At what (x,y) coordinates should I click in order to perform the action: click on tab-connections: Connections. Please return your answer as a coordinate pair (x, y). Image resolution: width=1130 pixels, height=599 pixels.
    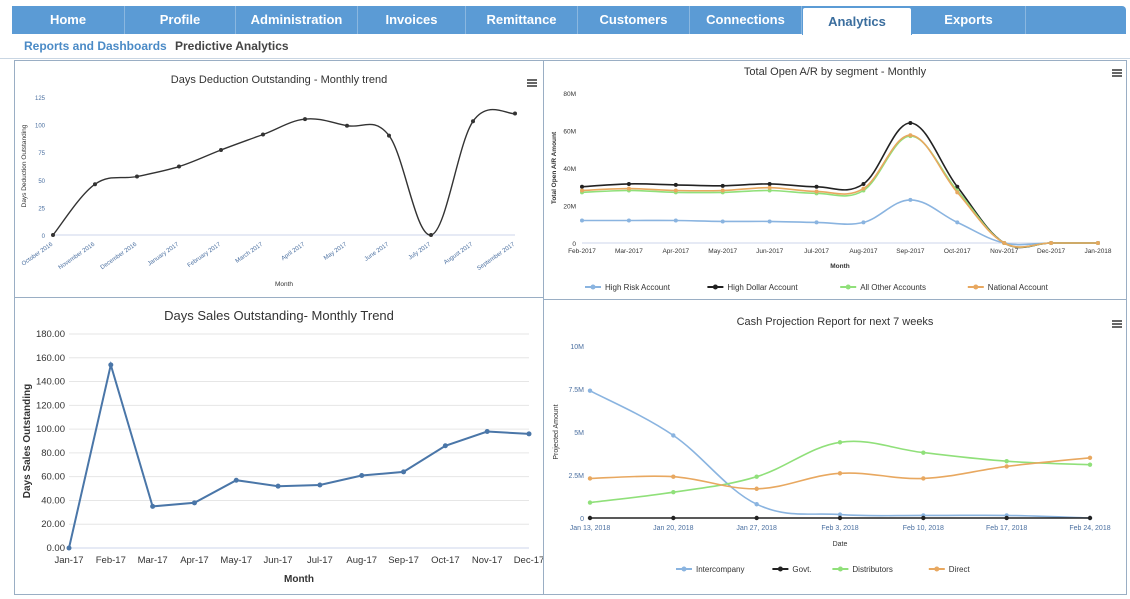
    Looking at the image, I should click on (746, 20).